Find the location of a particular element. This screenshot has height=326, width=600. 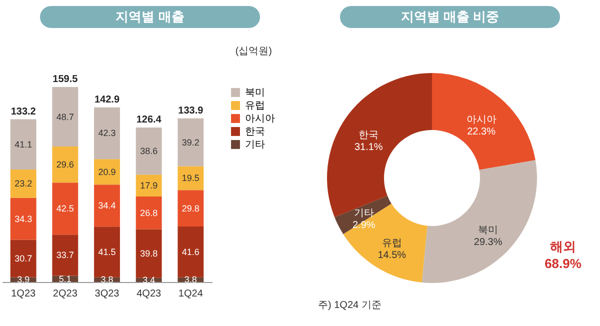

data-label: 29.8 is located at coordinates (191, 208).